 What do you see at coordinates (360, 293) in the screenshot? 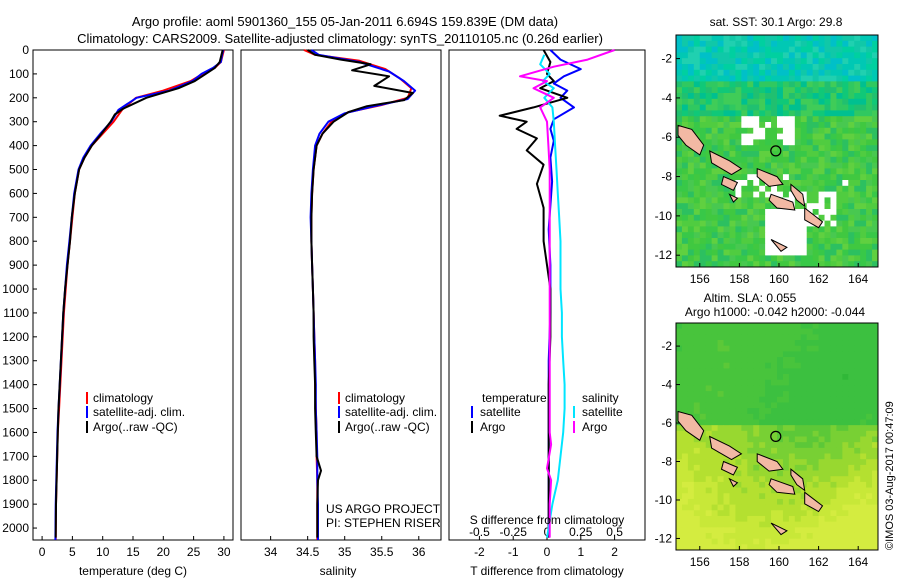
I see `series-line-argo-raw-qc-` at bounding box center [360, 293].